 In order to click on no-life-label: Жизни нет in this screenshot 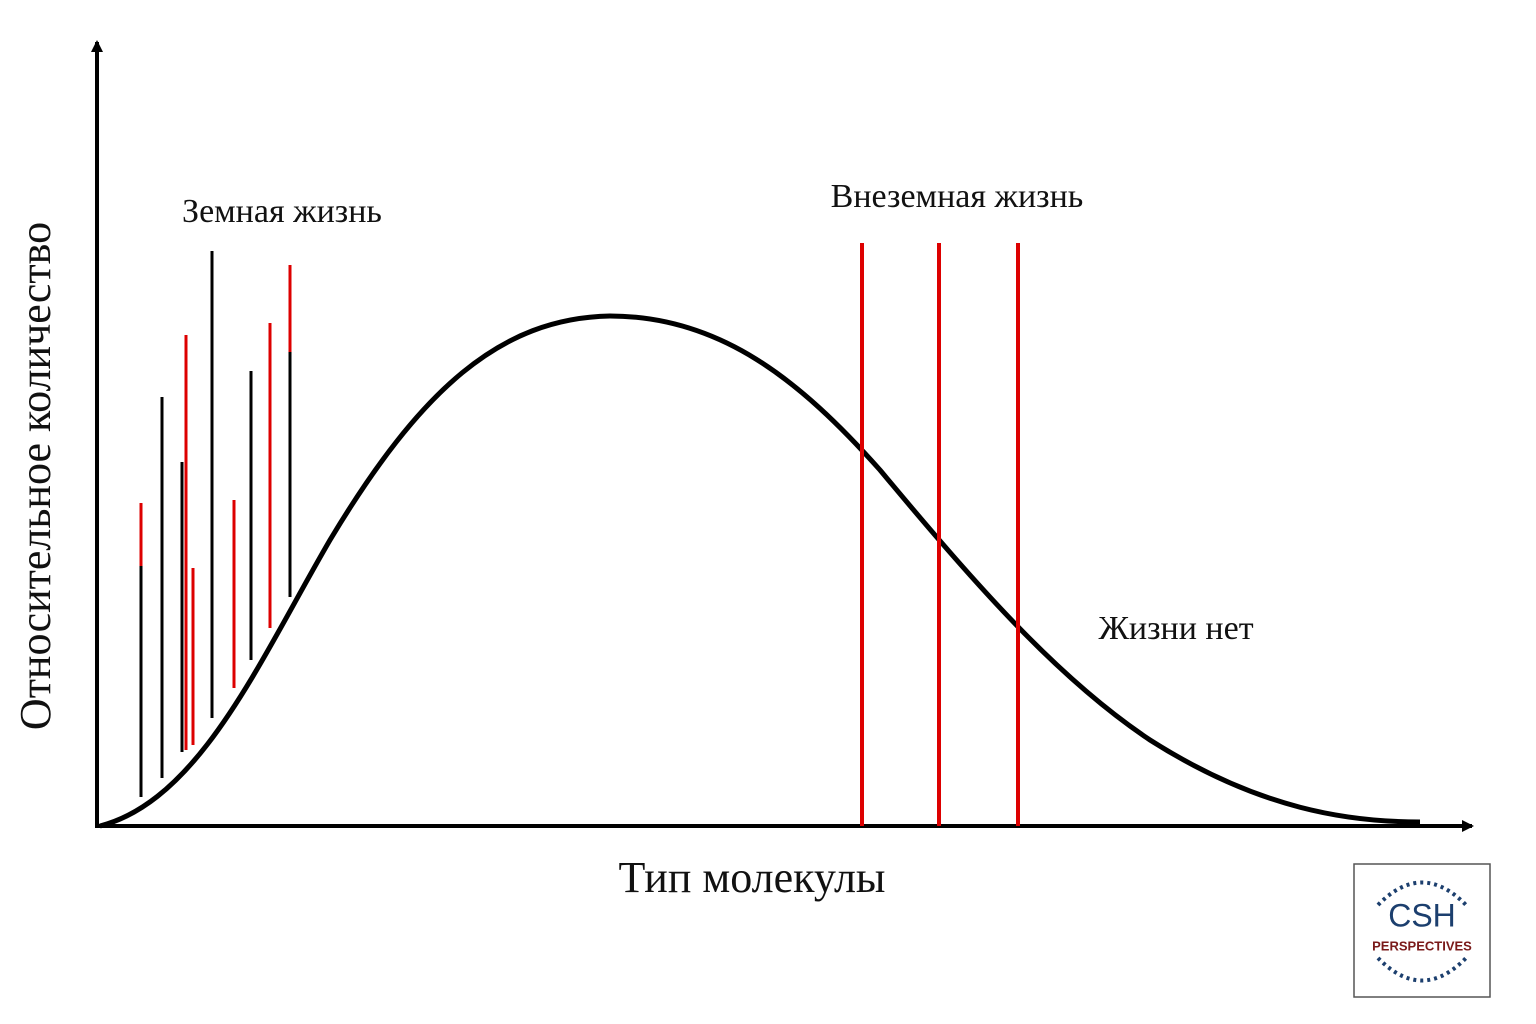, I will do `click(1175, 628)`.